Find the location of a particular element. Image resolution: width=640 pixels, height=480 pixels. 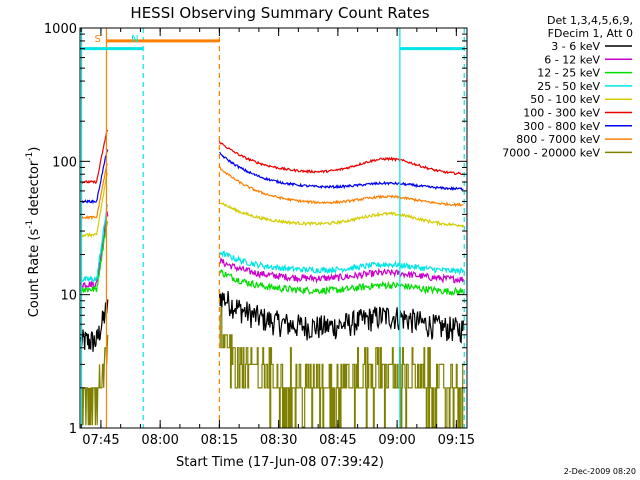

series-line-pre-12-25-kev is located at coordinates (94, 257).